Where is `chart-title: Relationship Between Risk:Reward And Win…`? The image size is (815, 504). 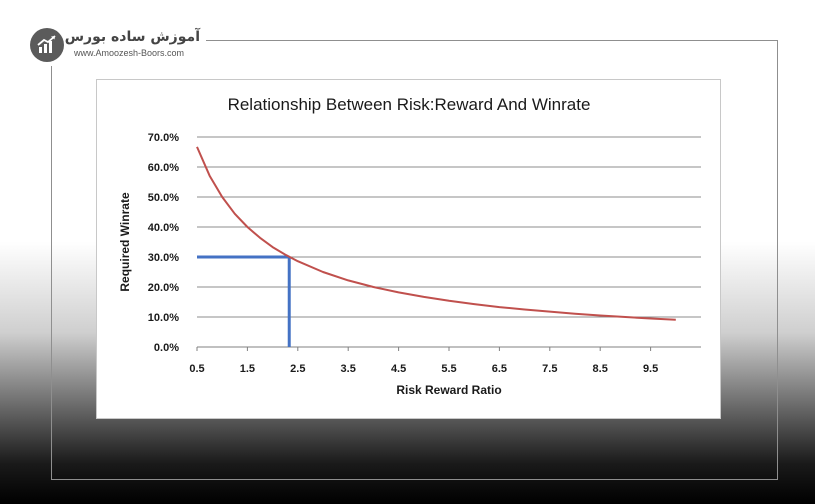 chart-title: Relationship Between Risk:Reward And Win… is located at coordinates (409, 104).